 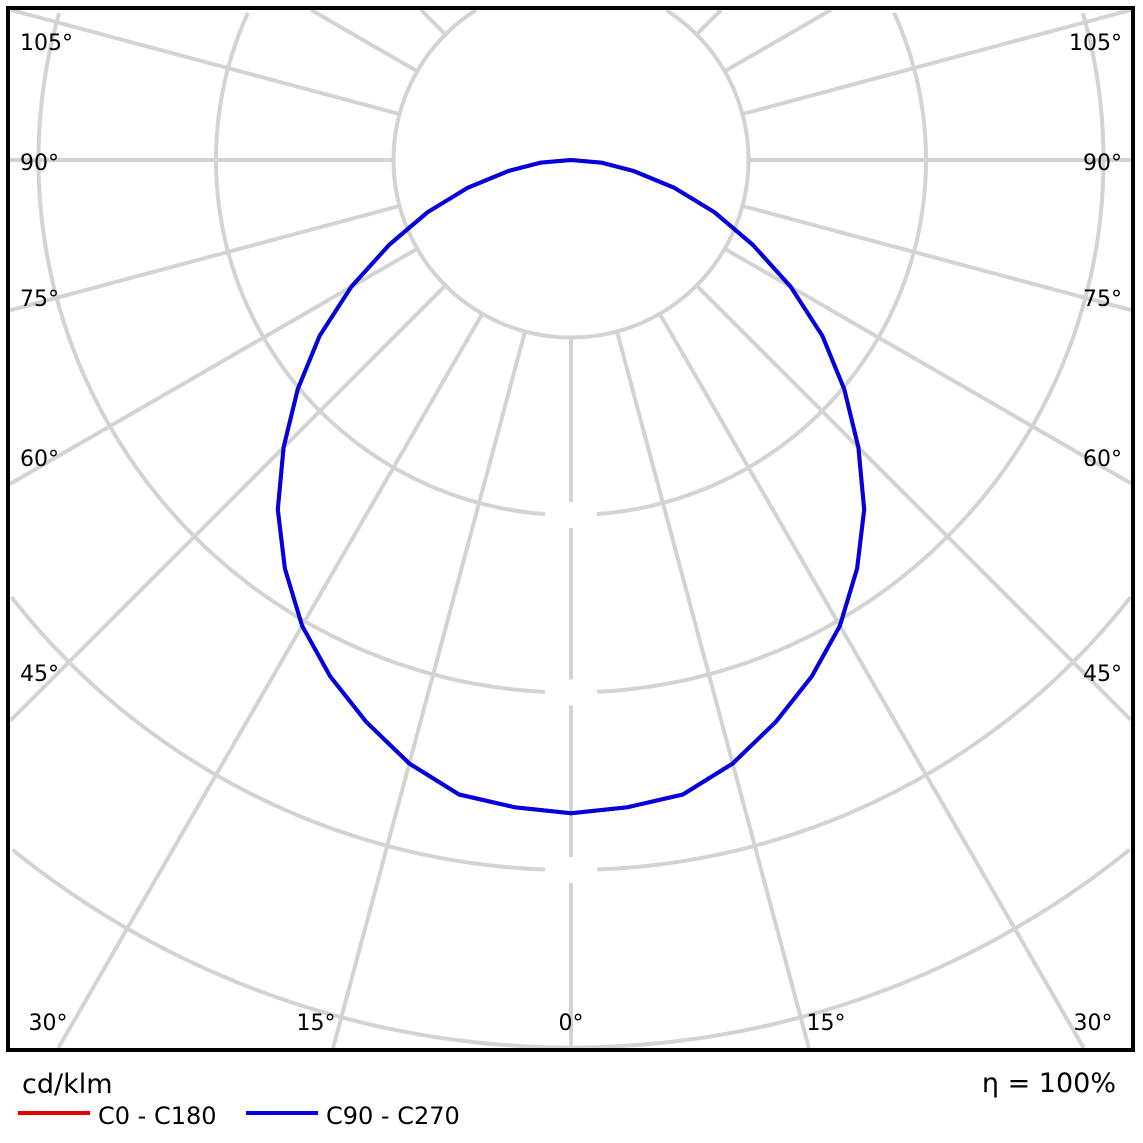 I want to click on legend-label: C90 - C270, so click(x=393, y=1116).